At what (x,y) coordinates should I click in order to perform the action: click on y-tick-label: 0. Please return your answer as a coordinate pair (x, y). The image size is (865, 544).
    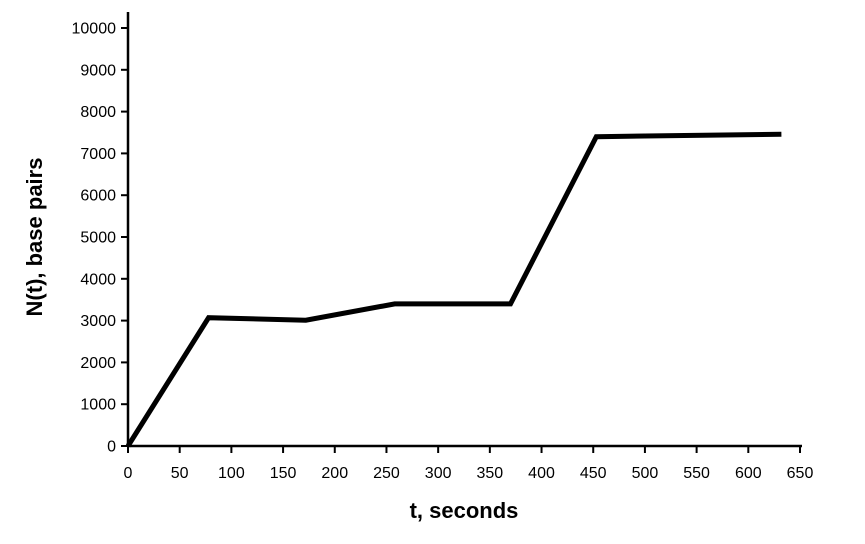
    Looking at the image, I should click on (111, 447).